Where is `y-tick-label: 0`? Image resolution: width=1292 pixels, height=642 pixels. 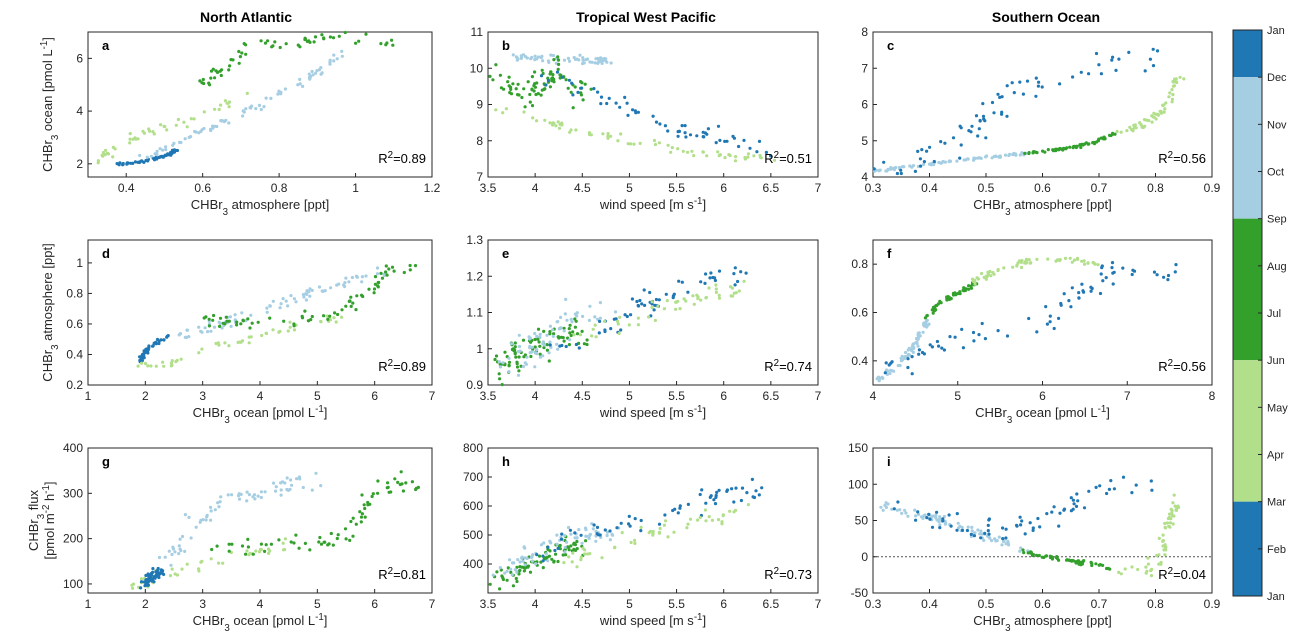 y-tick-label: 0 is located at coordinates (864, 557).